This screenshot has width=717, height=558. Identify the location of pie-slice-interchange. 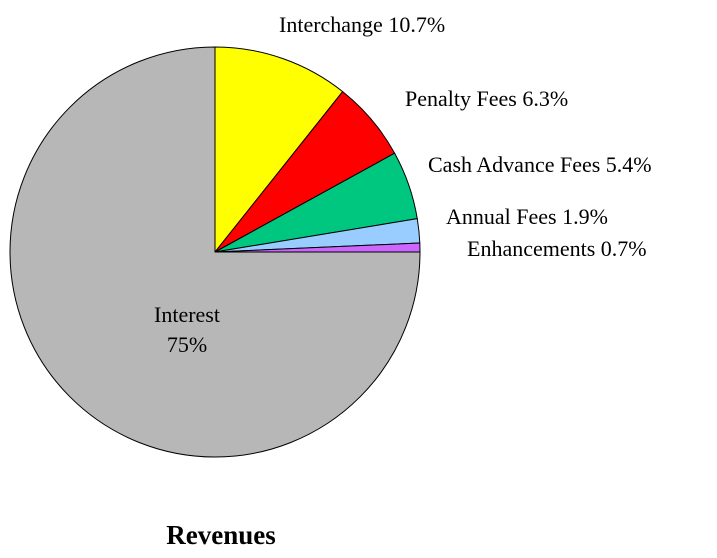
(279, 149).